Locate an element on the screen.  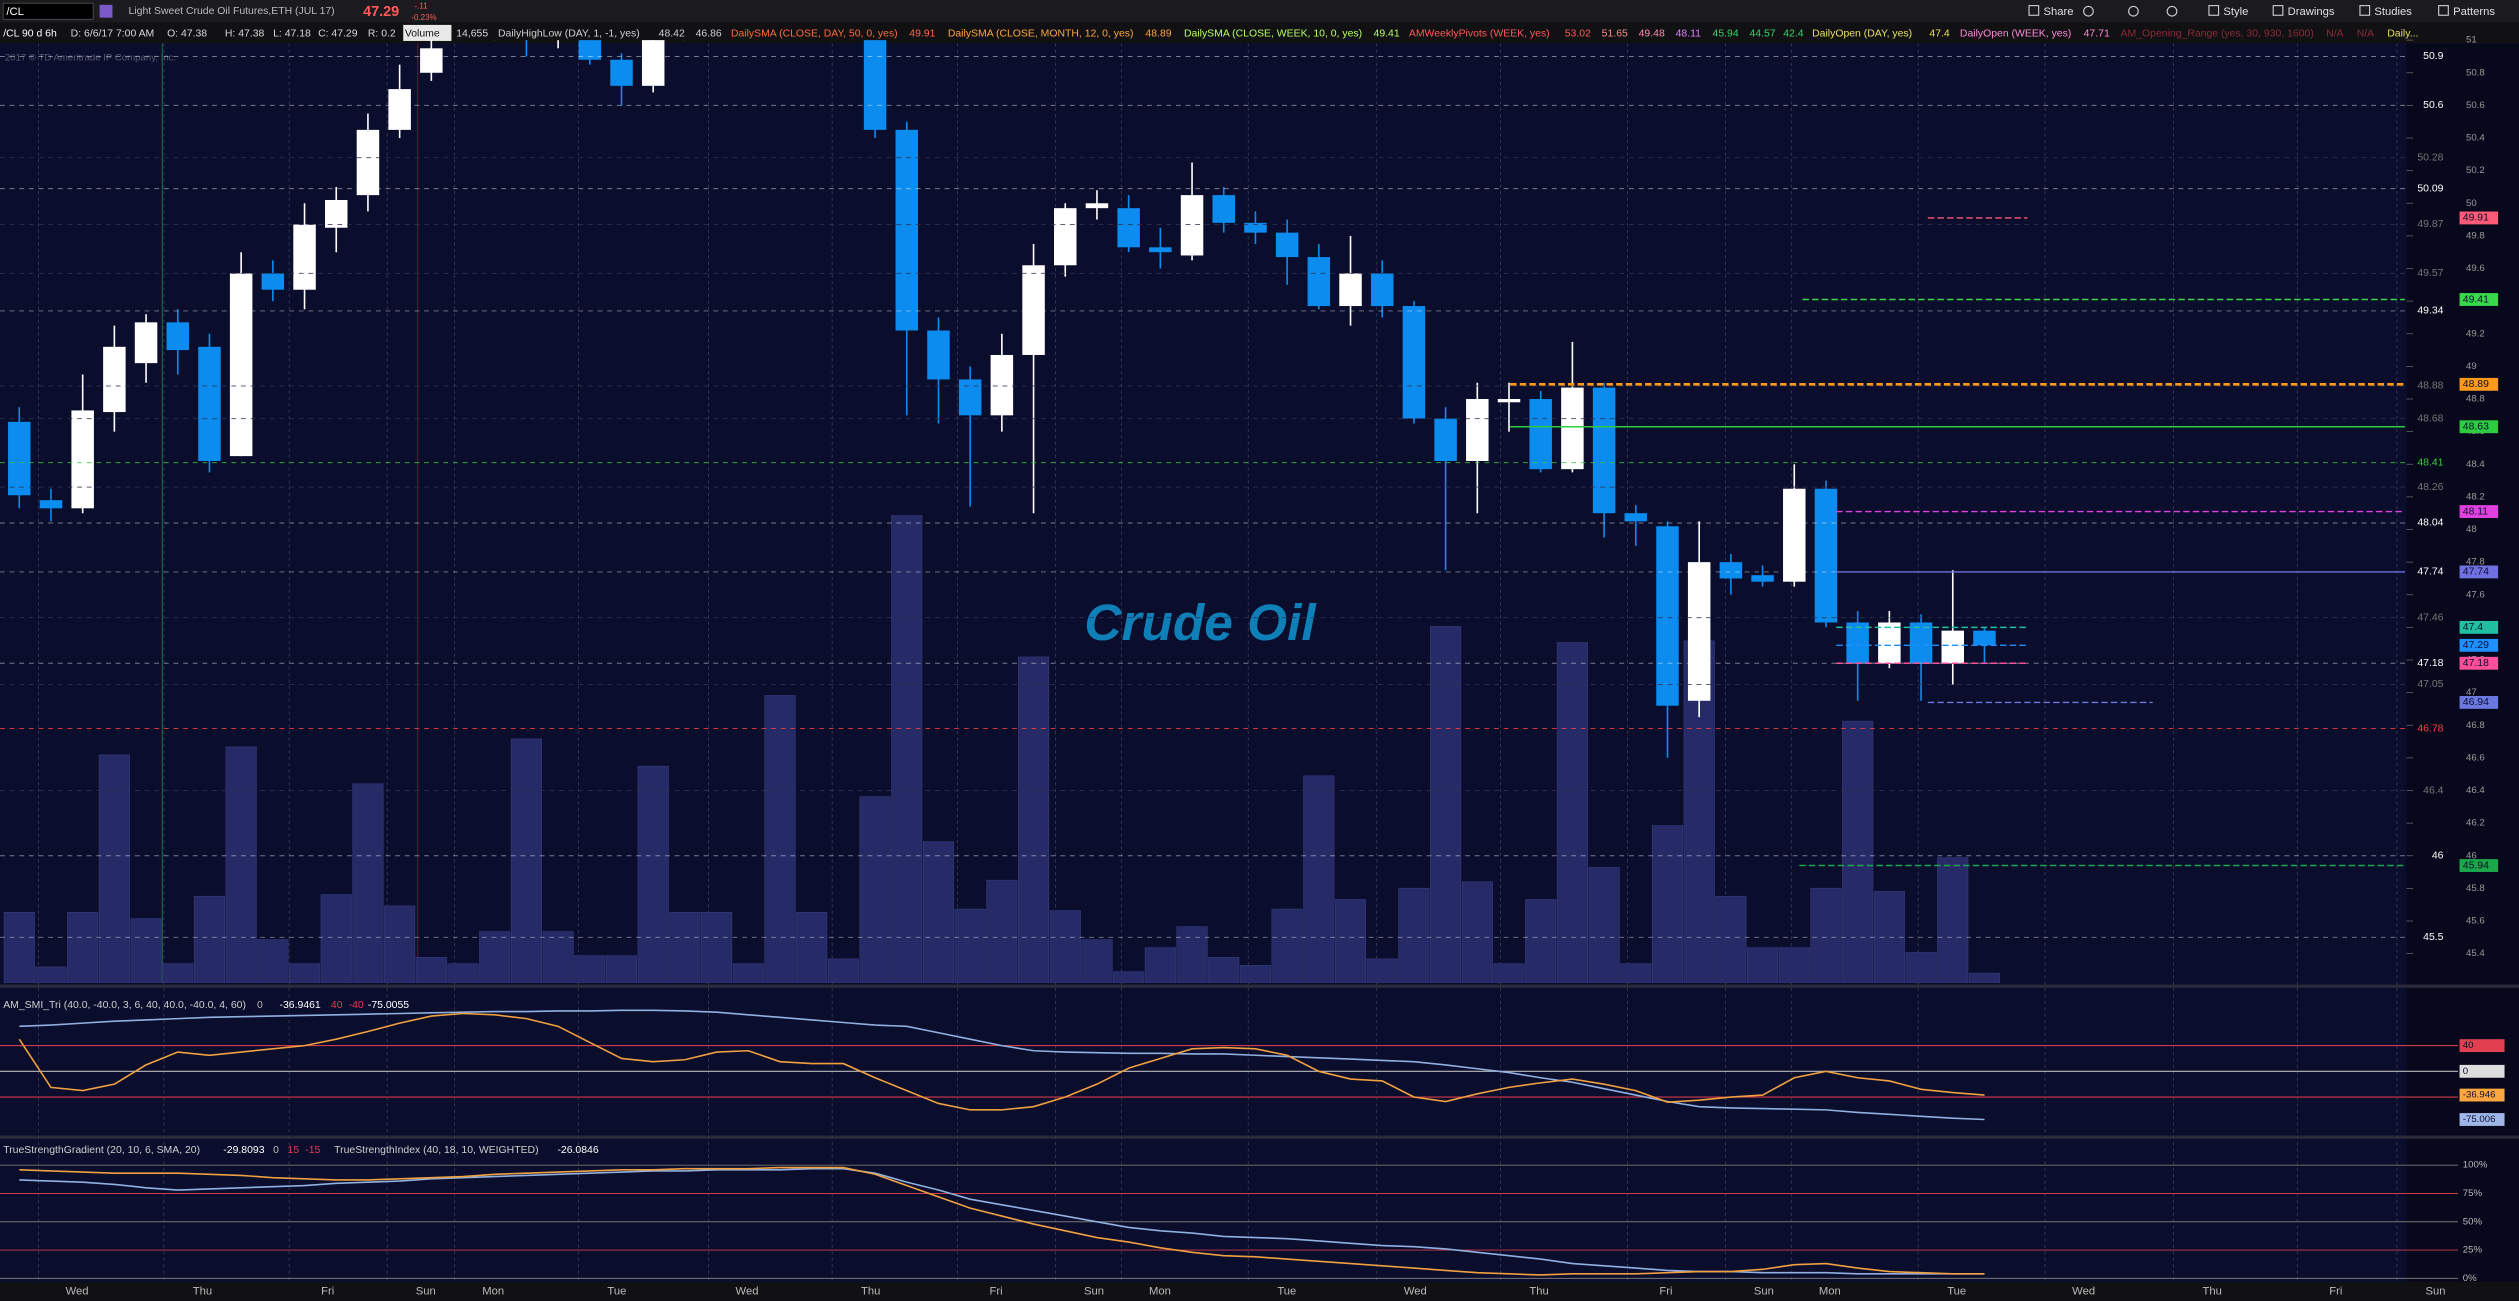
level-label: 50.6 is located at coordinates (2433, 105).